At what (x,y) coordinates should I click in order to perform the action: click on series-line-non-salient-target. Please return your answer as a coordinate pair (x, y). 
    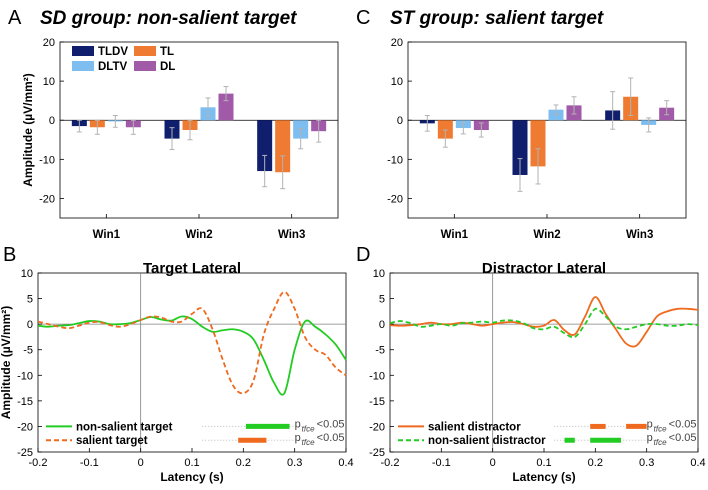
    Looking at the image, I should click on (192, 355).